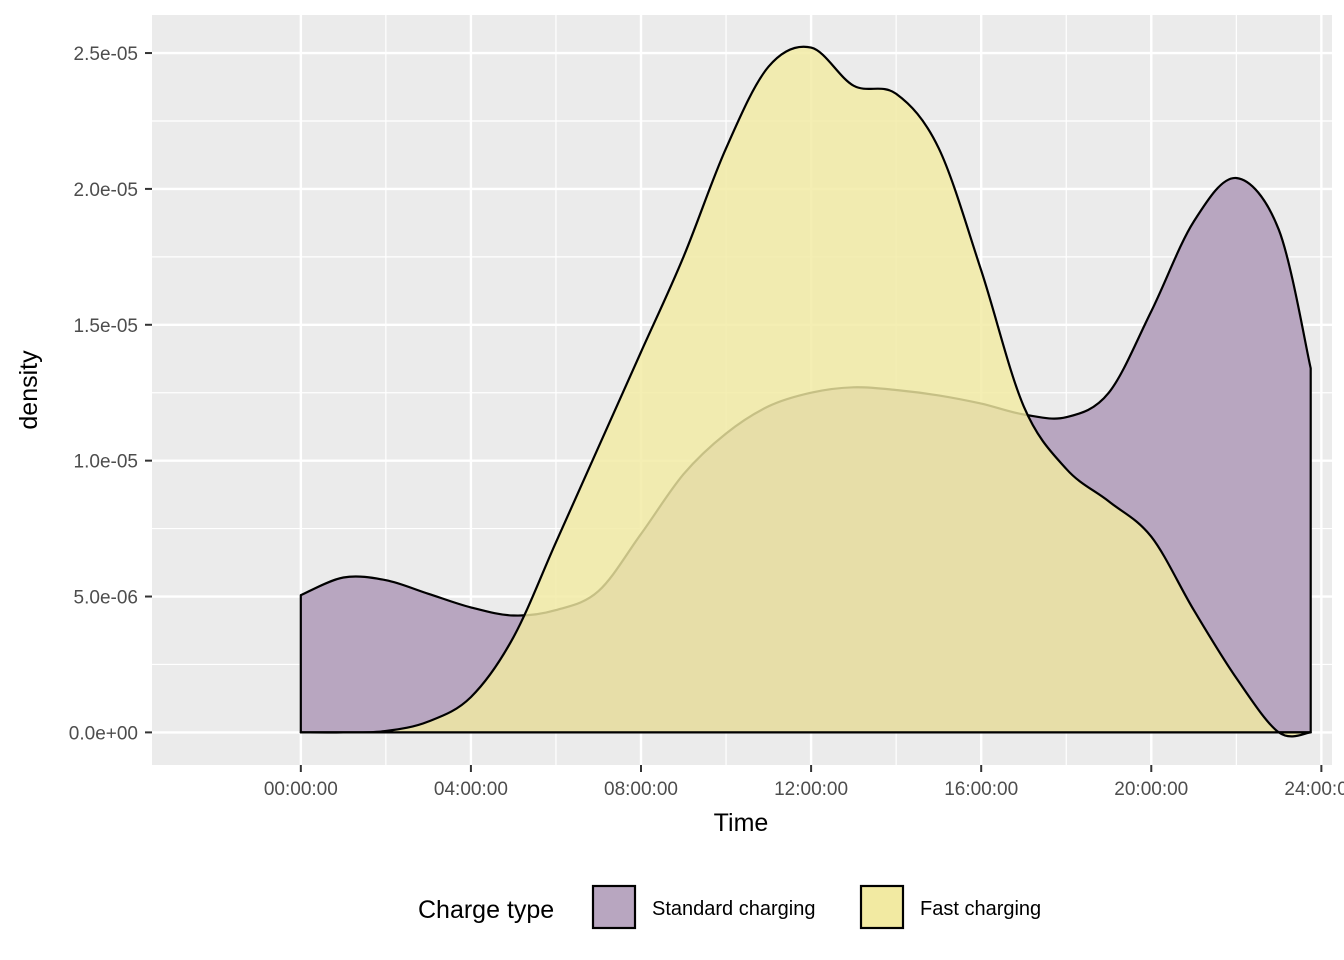 The image size is (1344, 960). Describe the element at coordinates (301, 789) in the screenshot. I see `x-tick-label: 00:00:00` at that location.